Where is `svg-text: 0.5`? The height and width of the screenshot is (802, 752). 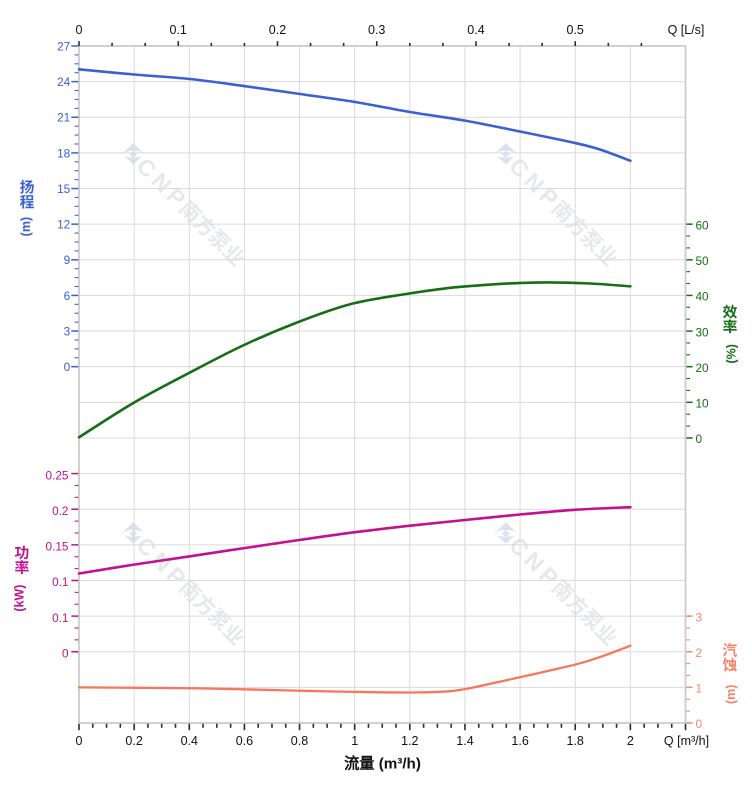
svg-text: 0.5 is located at coordinates (575, 30).